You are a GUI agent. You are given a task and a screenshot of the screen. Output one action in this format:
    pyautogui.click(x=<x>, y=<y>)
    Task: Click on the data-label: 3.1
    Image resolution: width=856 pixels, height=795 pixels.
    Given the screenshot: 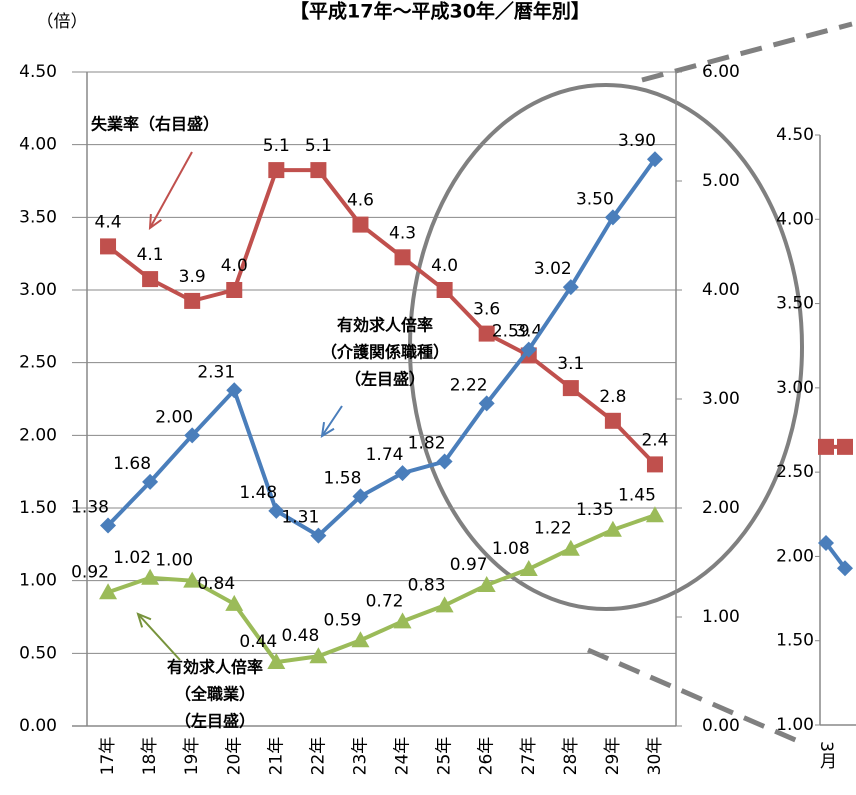 What is the action you would take?
    pyautogui.click(x=570, y=364)
    